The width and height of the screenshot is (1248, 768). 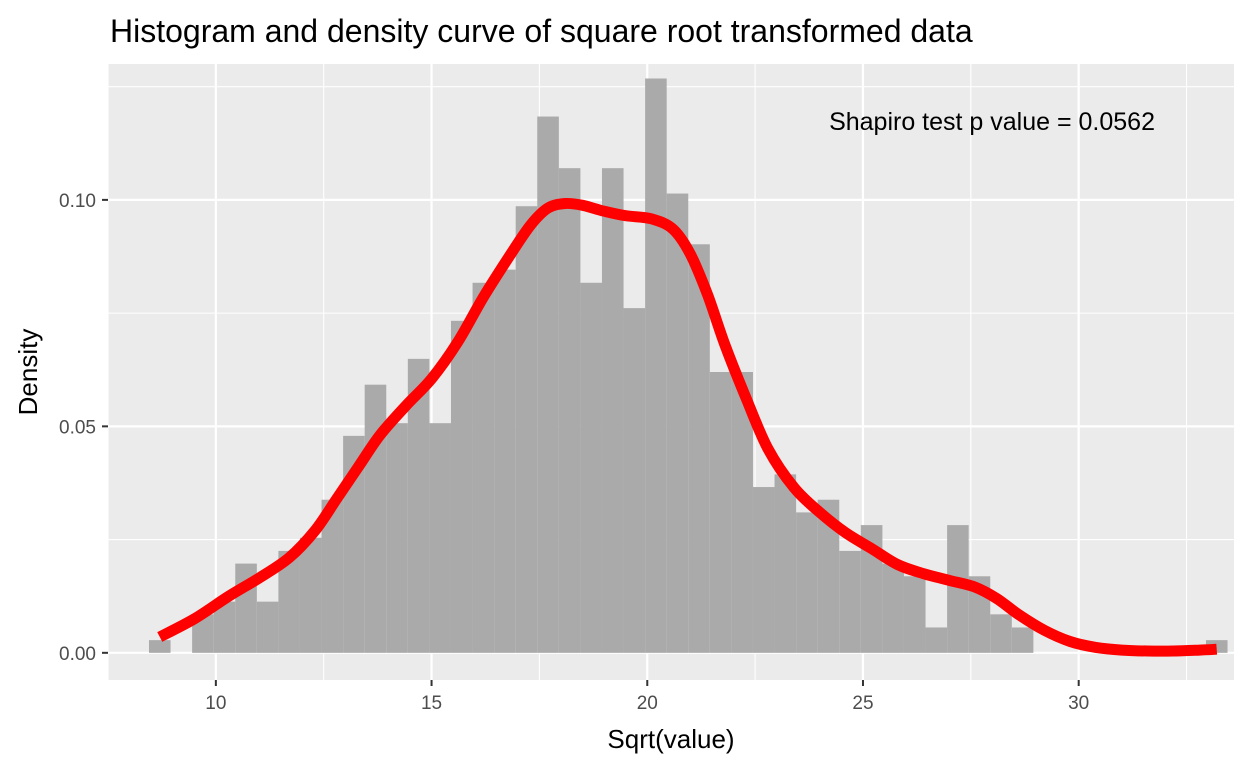 I want to click on x-tick-label: 25, so click(x=862, y=703).